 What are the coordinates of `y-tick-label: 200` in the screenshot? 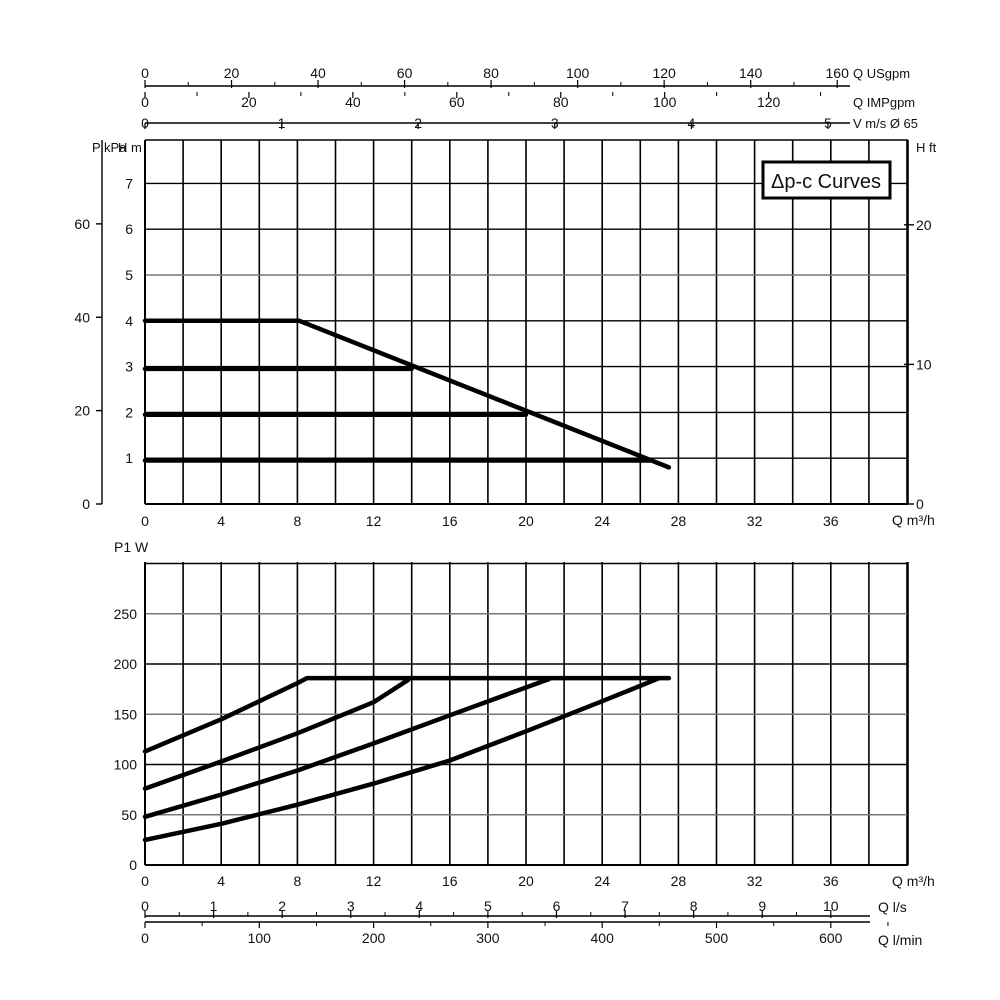 It's located at (126, 664).